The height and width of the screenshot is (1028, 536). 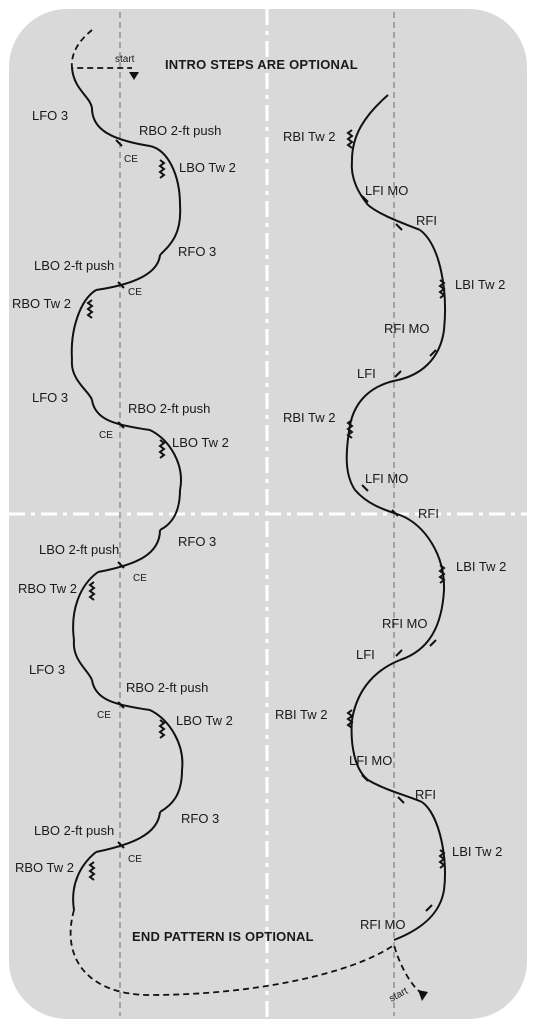 I want to click on end-note: END PATTERN IS OPTIONAL, so click(x=223, y=936).